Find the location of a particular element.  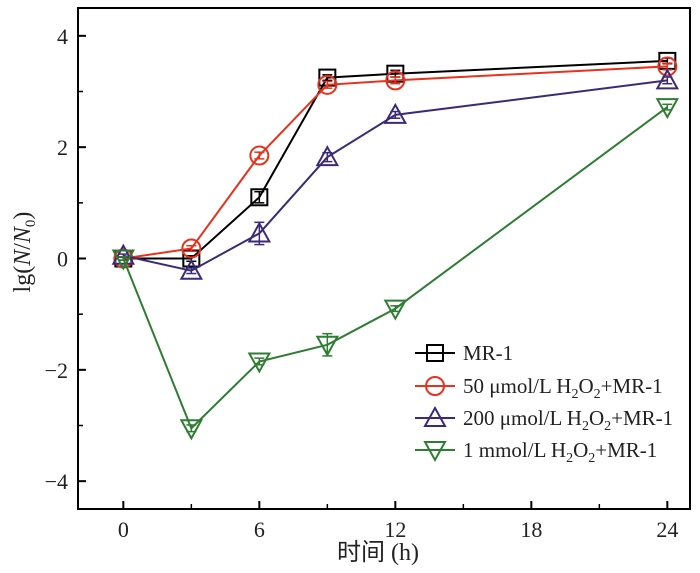

legend-item-1mmol: 1 mmol/L H2O2+MR-1 is located at coordinates (536, 452).